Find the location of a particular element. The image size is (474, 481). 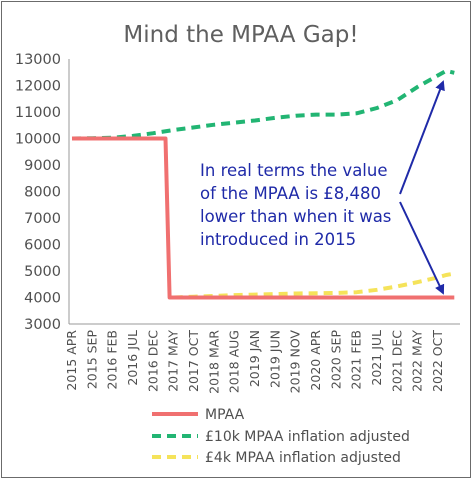

y-tick-label: 4000 is located at coordinates (42, 299).